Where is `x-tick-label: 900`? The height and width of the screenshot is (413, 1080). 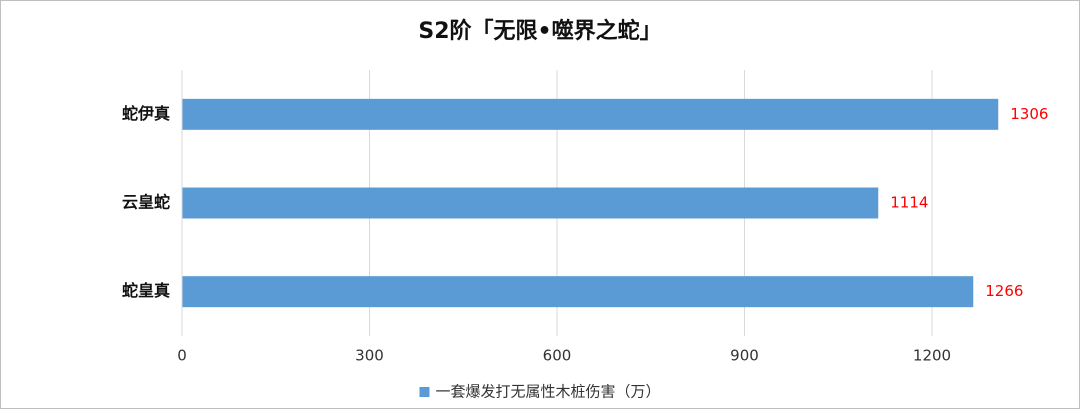 x-tick-label: 900 is located at coordinates (744, 356).